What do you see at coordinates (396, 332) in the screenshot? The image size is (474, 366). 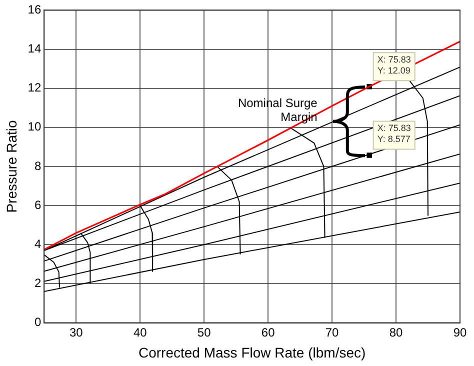 I see `x-tick-label: 80` at bounding box center [396, 332].